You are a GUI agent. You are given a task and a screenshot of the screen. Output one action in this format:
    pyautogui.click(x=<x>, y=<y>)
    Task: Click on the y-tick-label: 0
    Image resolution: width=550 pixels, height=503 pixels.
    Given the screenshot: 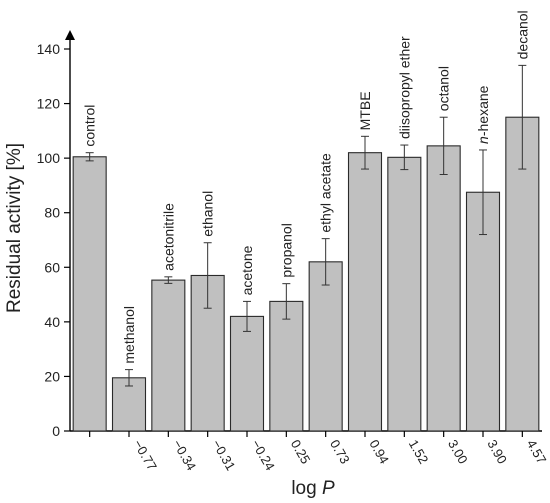 What is the action you would take?
    pyautogui.click(x=56, y=431)
    